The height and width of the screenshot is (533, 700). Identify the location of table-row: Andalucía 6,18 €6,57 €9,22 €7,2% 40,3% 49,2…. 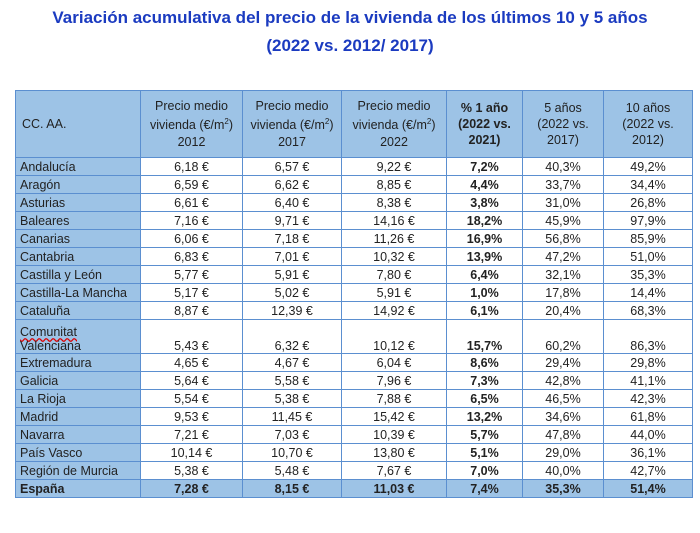
(354, 166).